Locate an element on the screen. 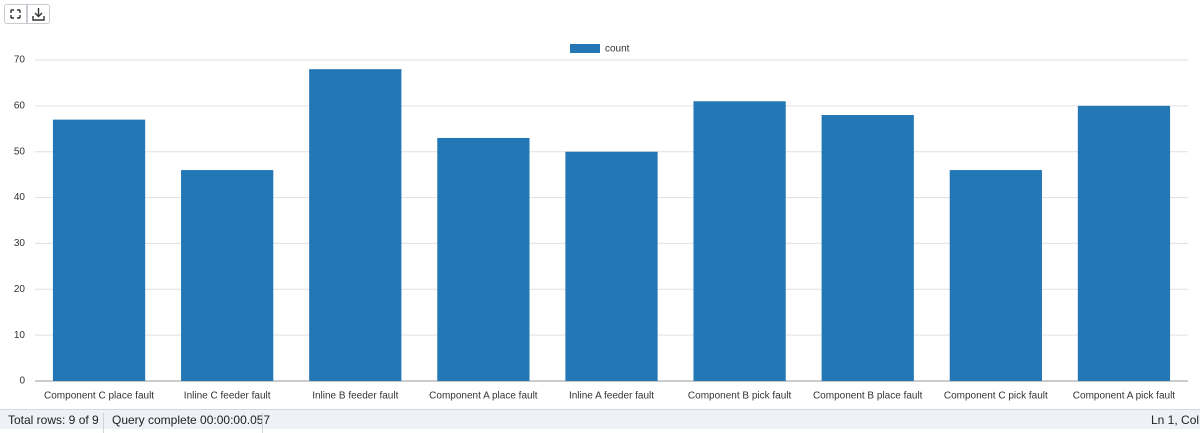  download-icon is located at coordinates (38, 14).